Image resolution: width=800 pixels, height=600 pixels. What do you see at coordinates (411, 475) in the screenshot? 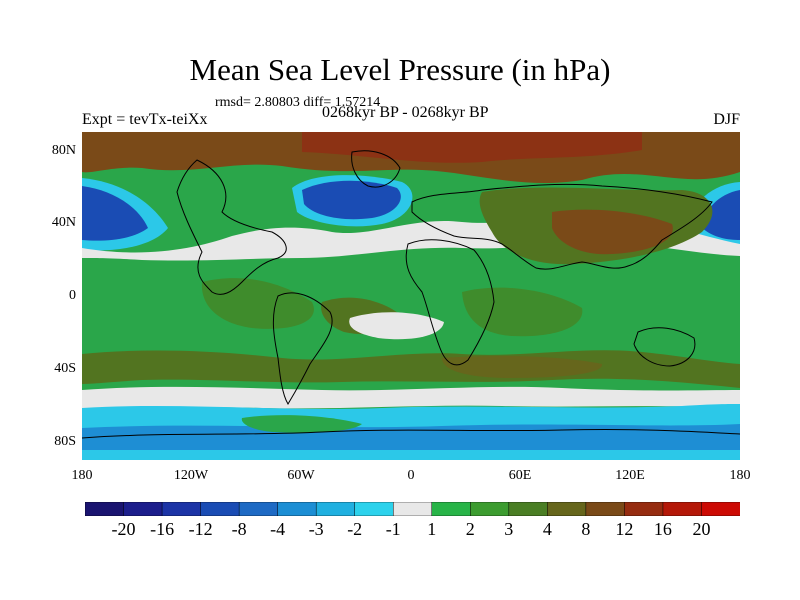
I see `lon-label-0: 0` at bounding box center [411, 475].